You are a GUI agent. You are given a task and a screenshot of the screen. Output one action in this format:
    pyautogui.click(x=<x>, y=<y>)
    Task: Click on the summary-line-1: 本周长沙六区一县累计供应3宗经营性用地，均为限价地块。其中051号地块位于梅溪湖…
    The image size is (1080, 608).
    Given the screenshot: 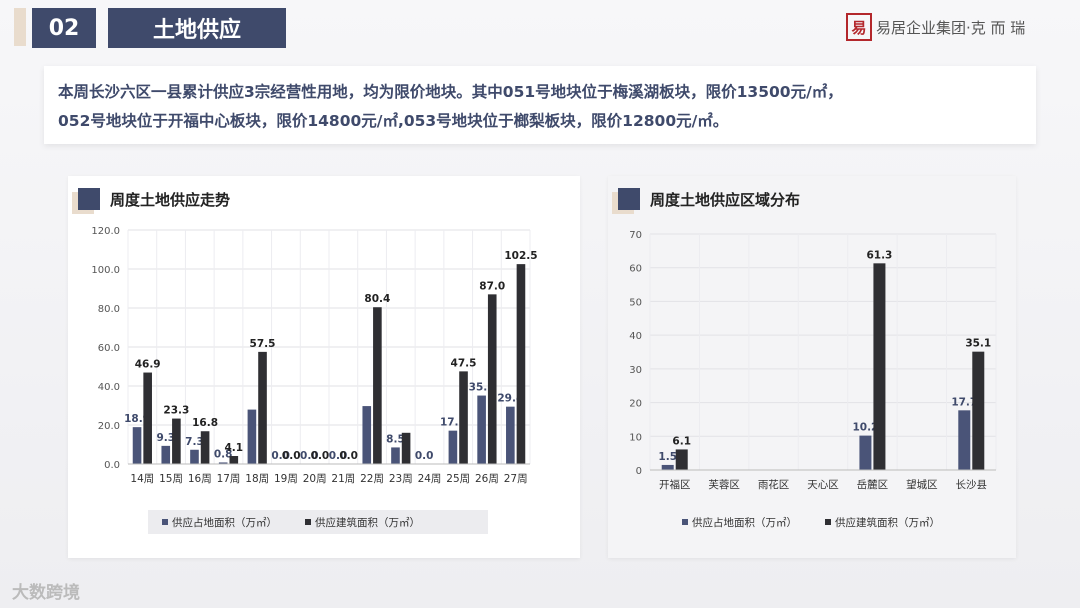 What is the action you would take?
    pyautogui.click(x=450, y=92)
    